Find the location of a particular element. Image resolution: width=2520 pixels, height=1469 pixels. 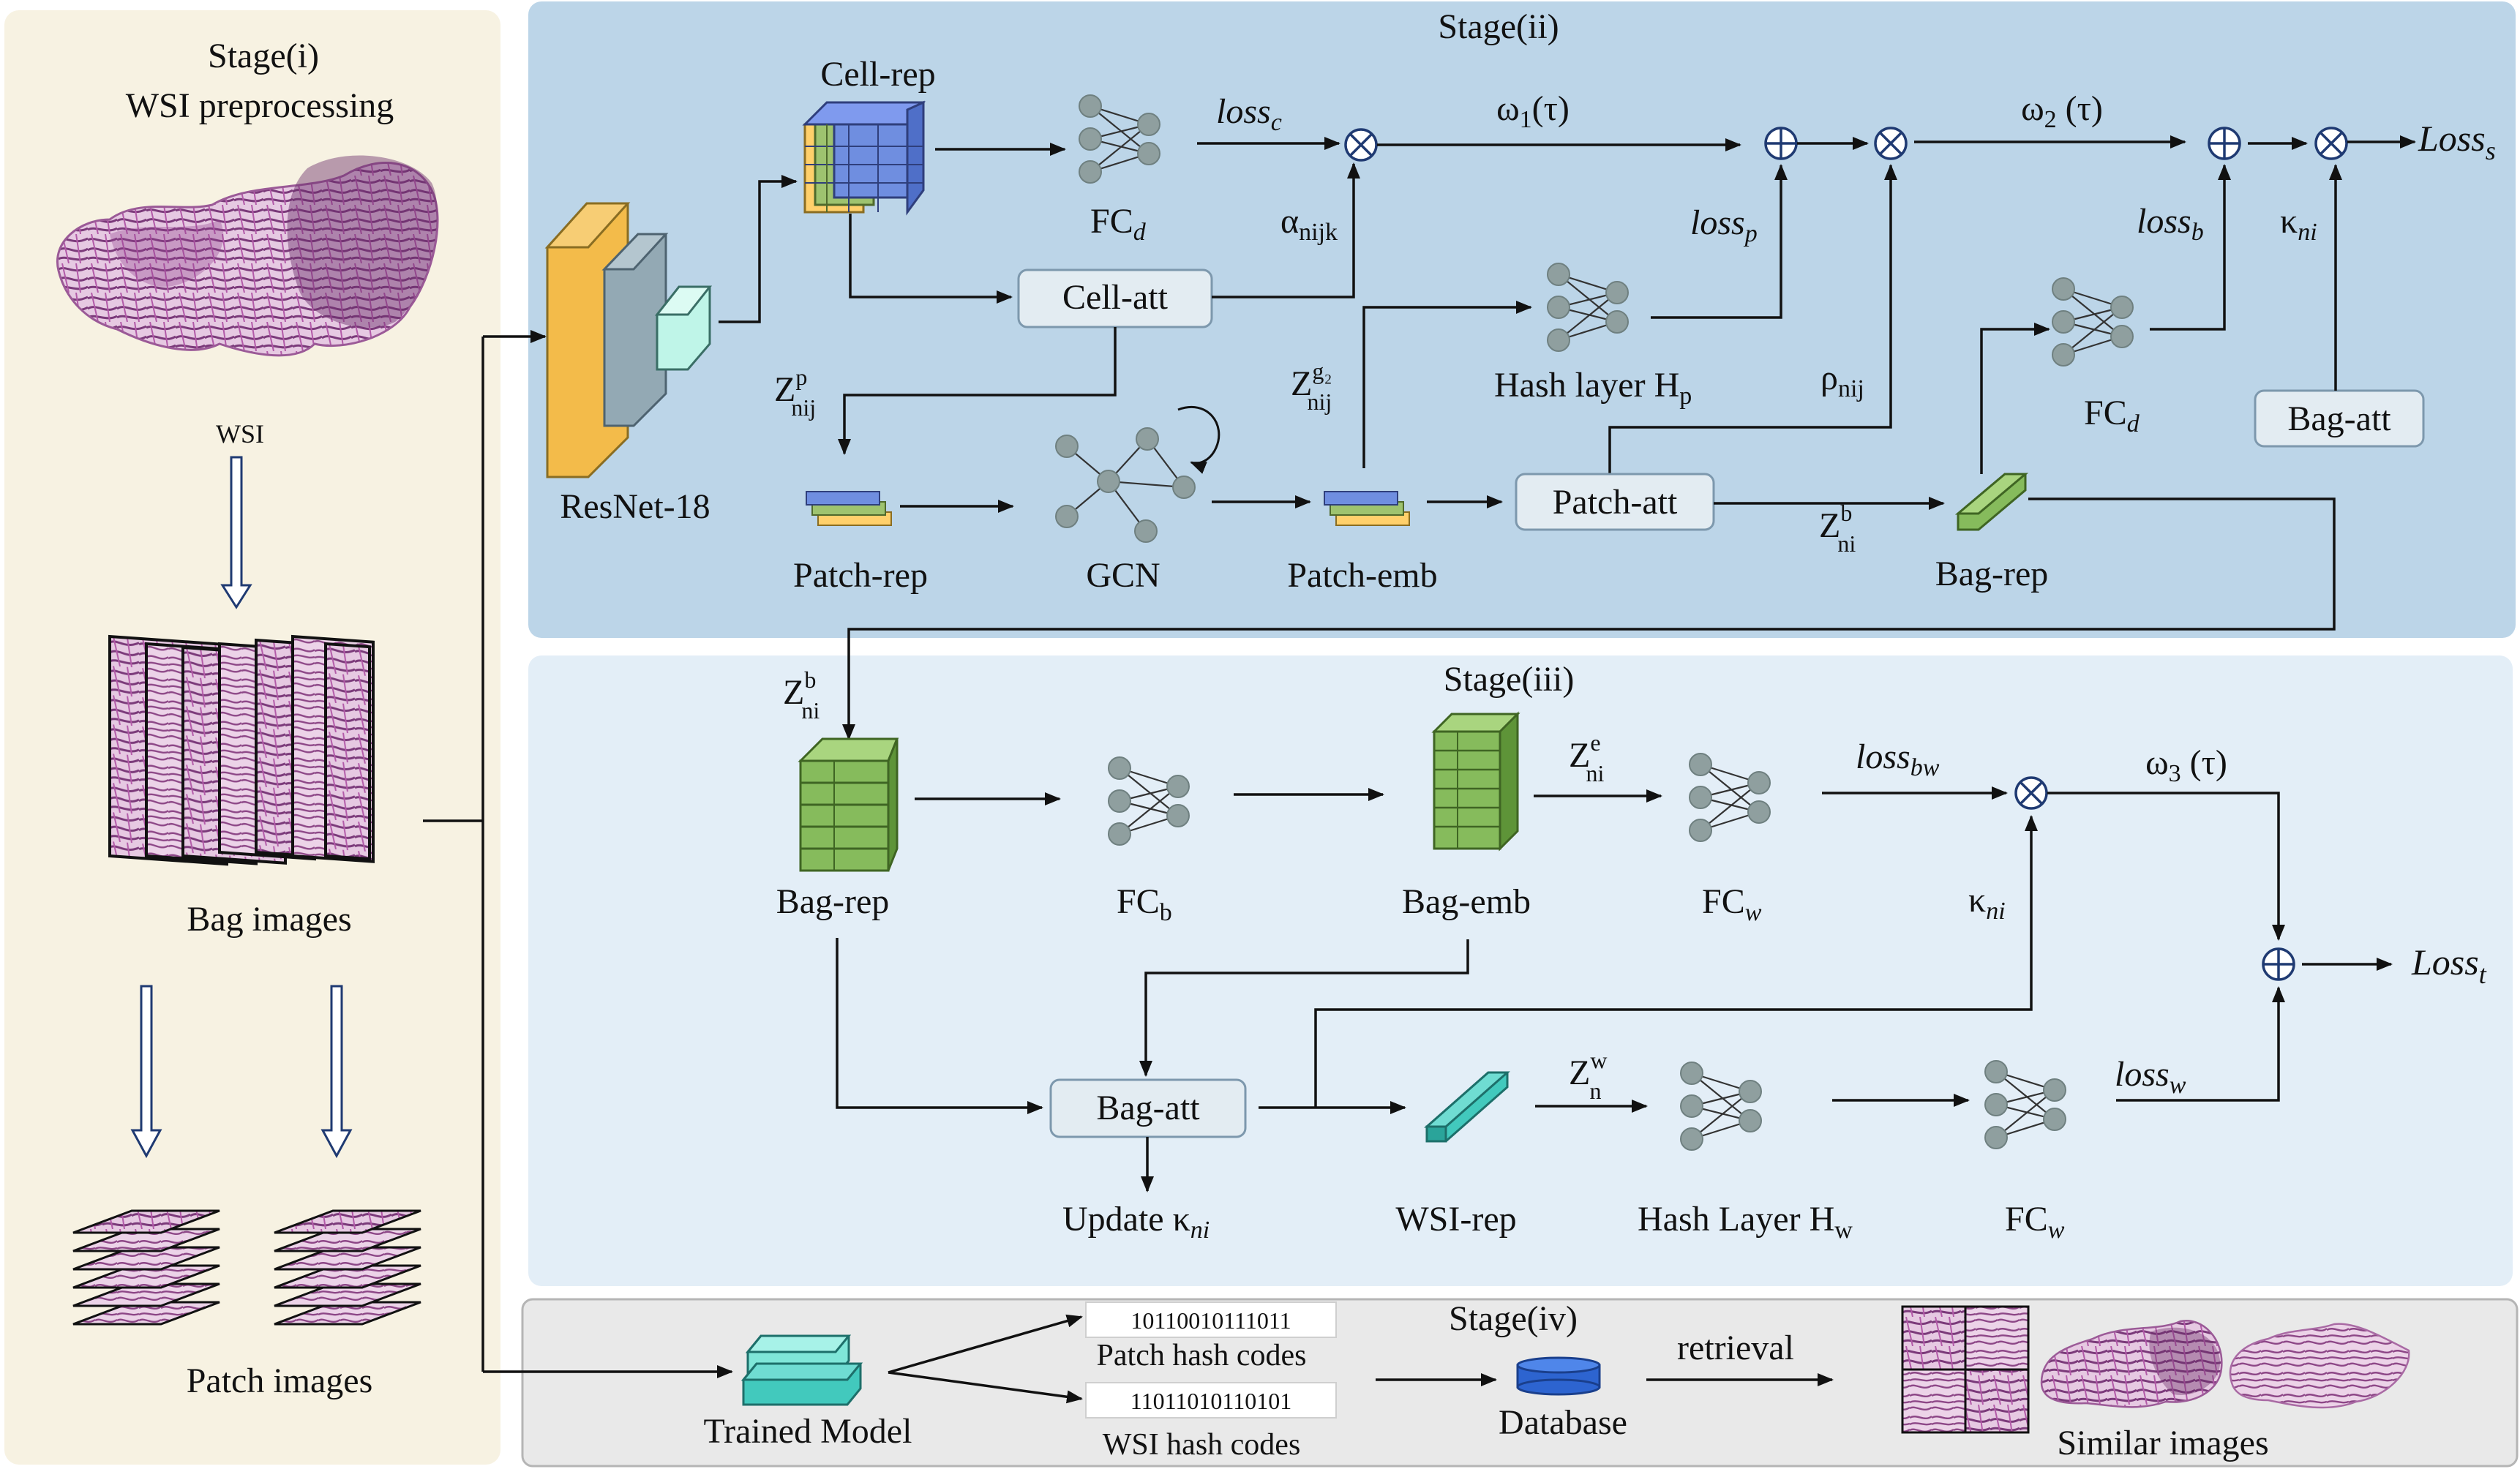

loss-s-label: Losss is located at coordinates (2457, 141).